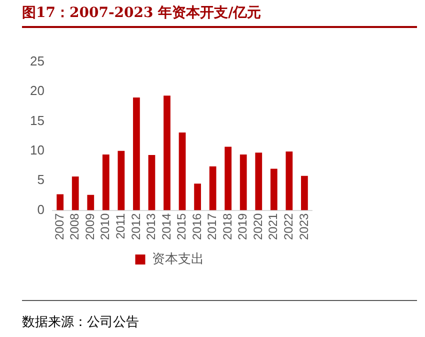 The width and height of the screenshot is (425, 337). What do you see at coordinates (40, 209) in the screenshot?
I see `y-tick-label: 0` at bounding box center [40, 209].